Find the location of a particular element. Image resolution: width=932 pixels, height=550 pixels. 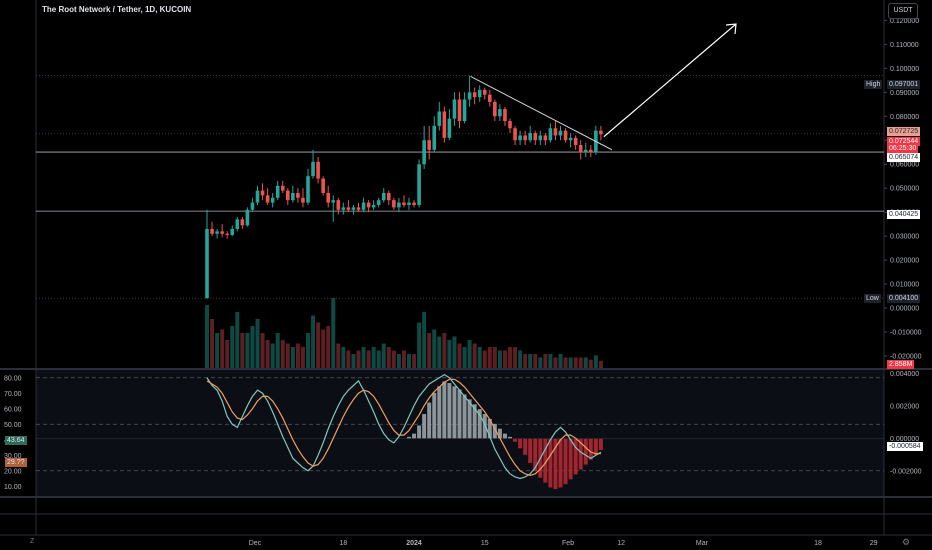

low-tag: Low is located at coordinates (872, 298).